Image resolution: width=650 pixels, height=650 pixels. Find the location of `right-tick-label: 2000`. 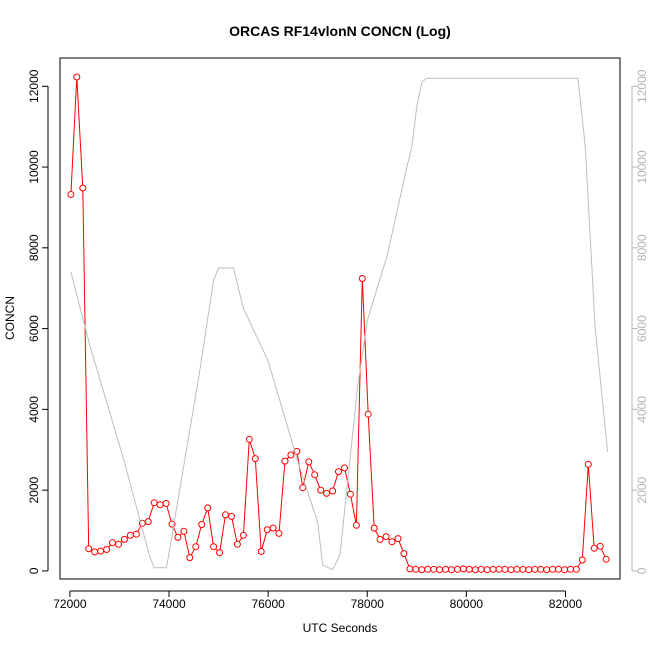

right-tick-label: 2000 is located at coordinates (642, 489).